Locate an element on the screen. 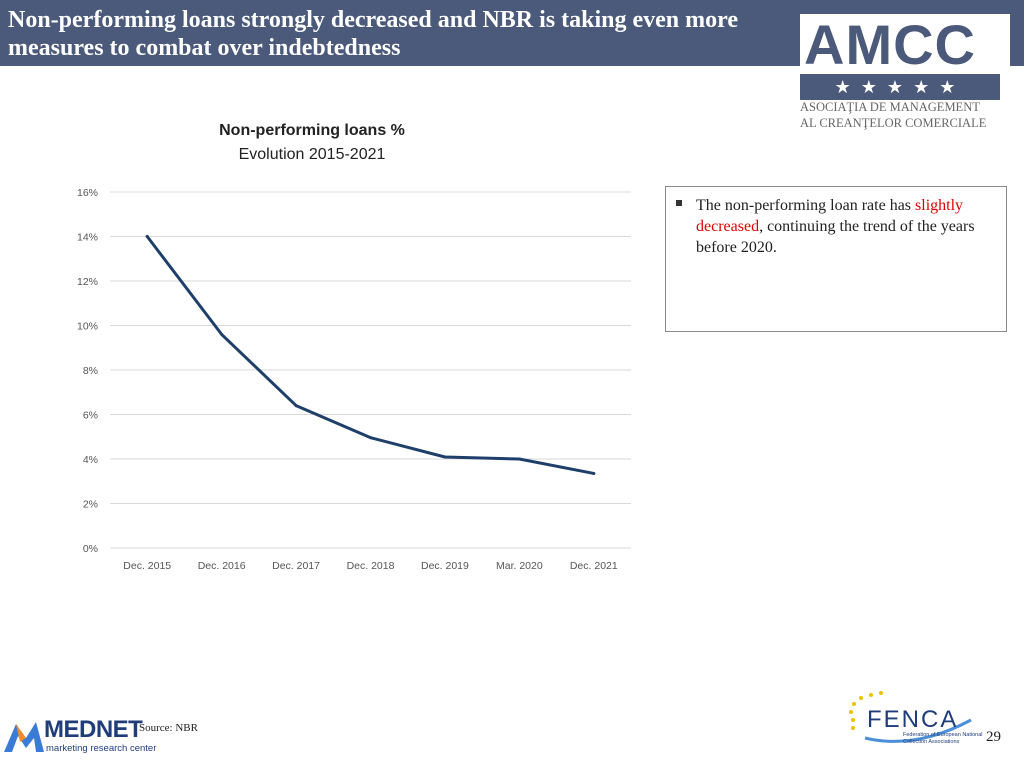 The image size is (1024, 768). y-tick-label: 10% is located at coordinates (87, 327).